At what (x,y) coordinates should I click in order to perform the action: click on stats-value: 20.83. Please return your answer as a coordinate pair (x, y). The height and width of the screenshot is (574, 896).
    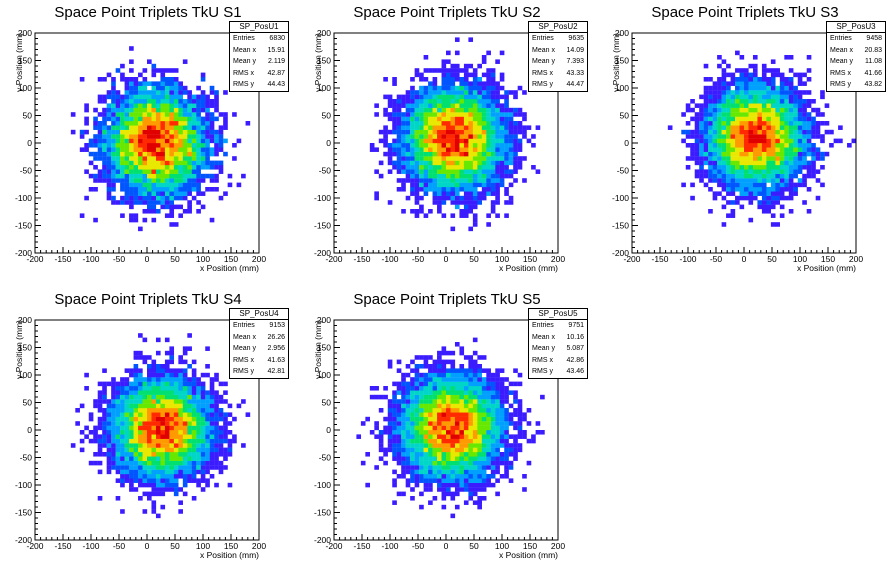
    Looking at the image, I should click on (873, 50).